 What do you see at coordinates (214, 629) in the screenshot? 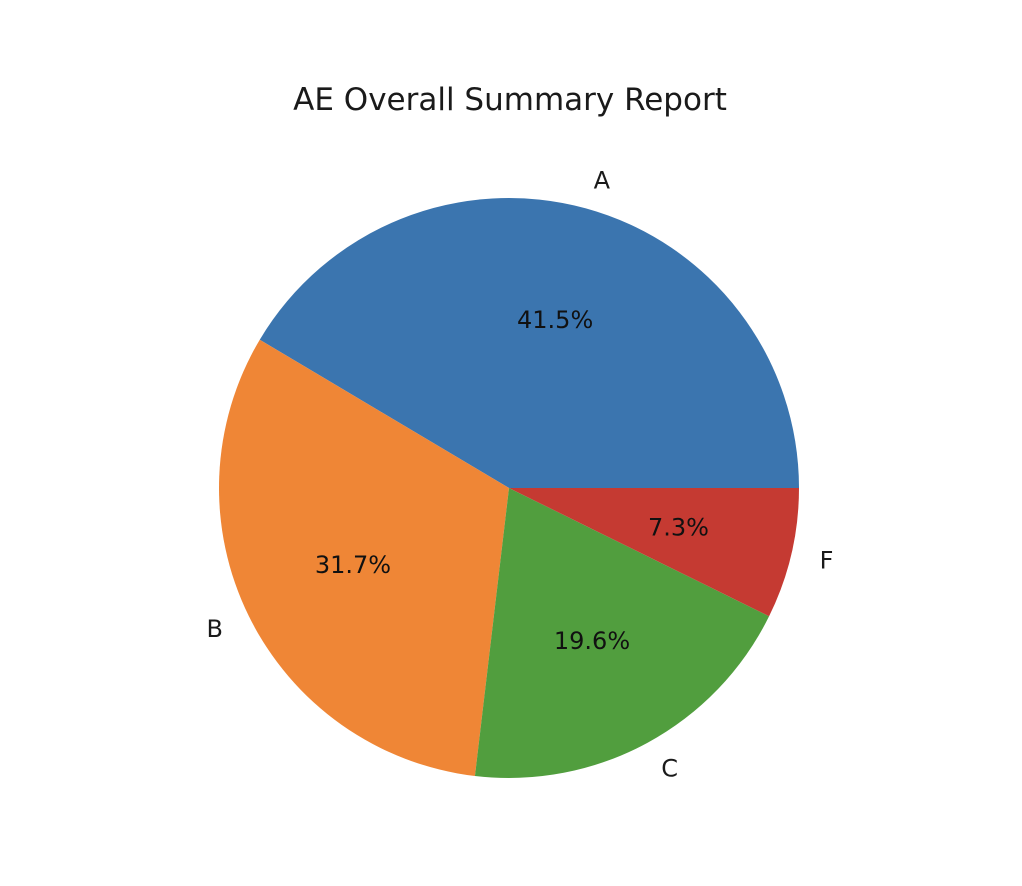
I see `slice-label-b: B` at bounding box center [214, 629].